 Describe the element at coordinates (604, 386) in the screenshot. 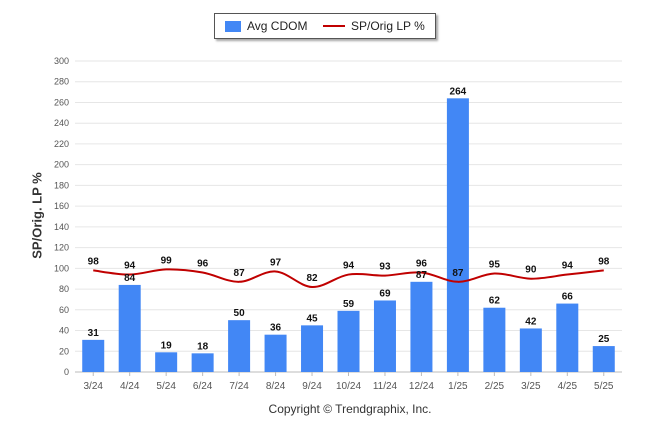

I see `x-tick-label: 5/25` at that location.